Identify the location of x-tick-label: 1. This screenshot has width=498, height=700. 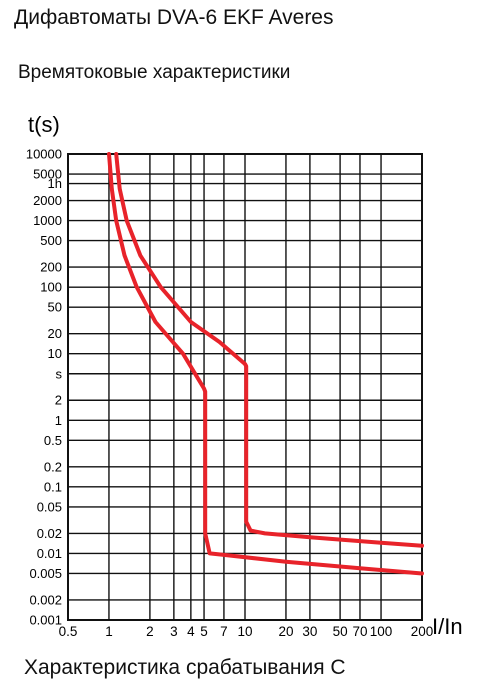
(109, 631).